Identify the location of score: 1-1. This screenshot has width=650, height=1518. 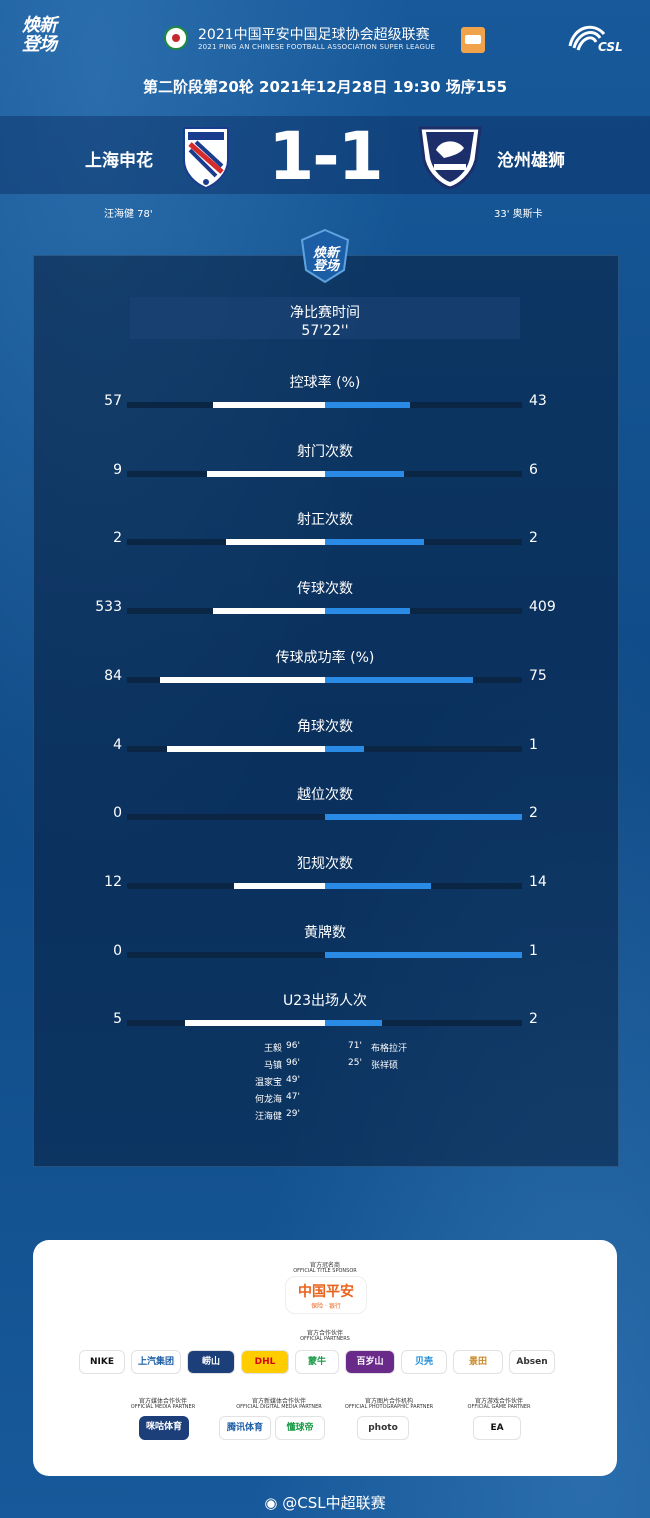
(325, 156).